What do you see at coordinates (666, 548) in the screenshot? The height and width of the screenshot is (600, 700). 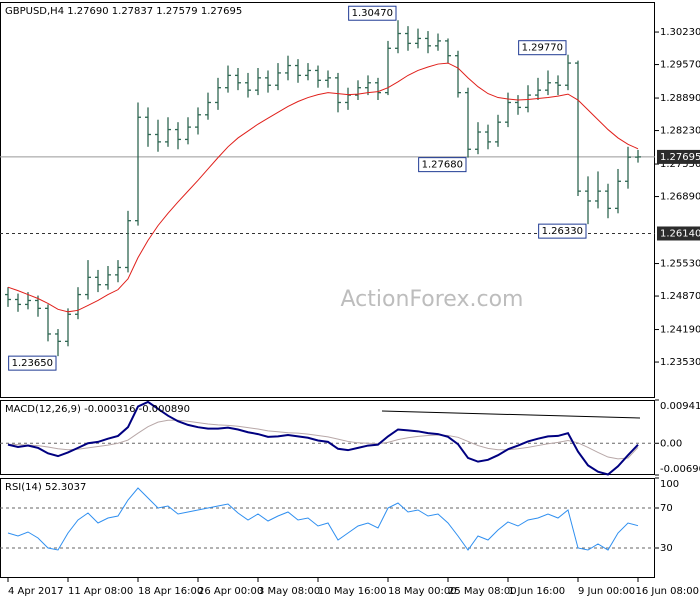 I see `y-tick-label: 30` at bounding box center [666, 548].